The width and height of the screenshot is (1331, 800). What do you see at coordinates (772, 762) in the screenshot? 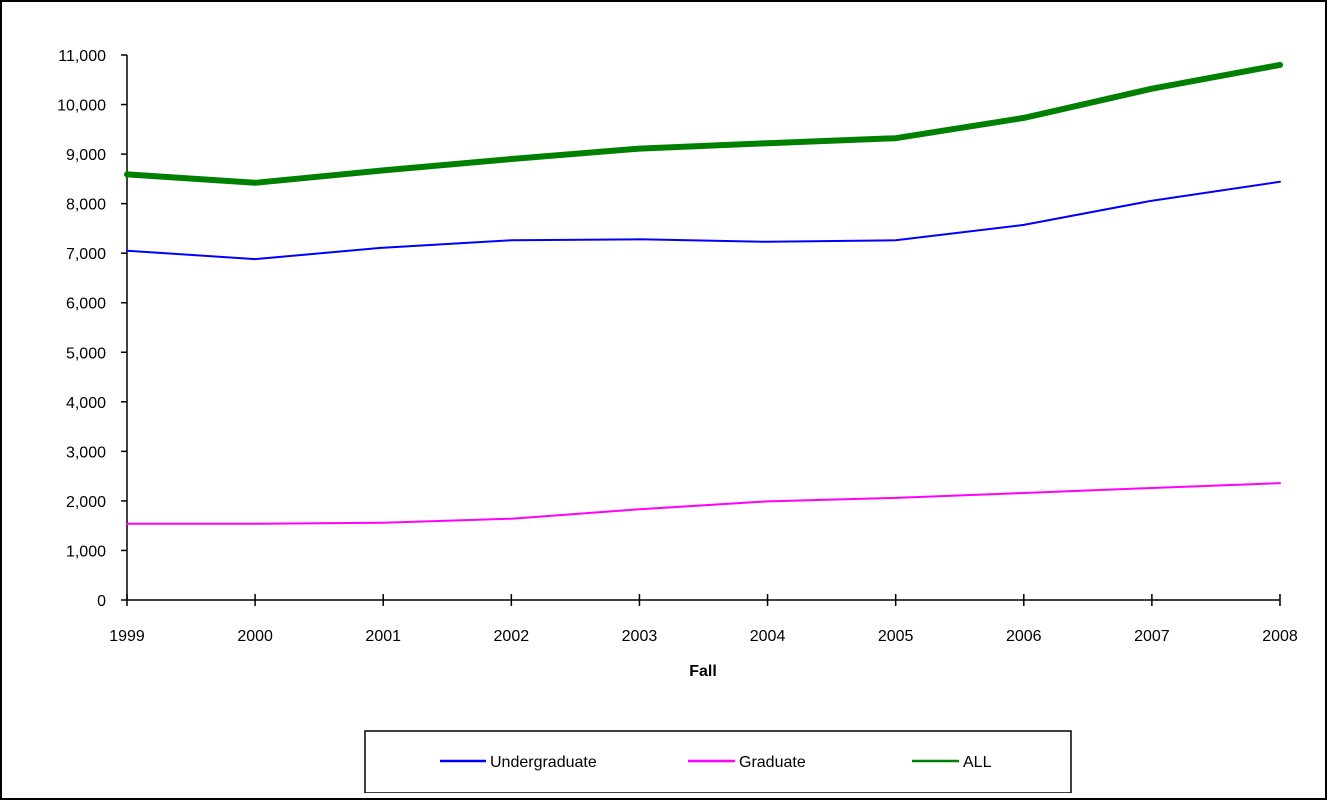
I see `legend-label: Graduate` at bounding box center [772, 762].